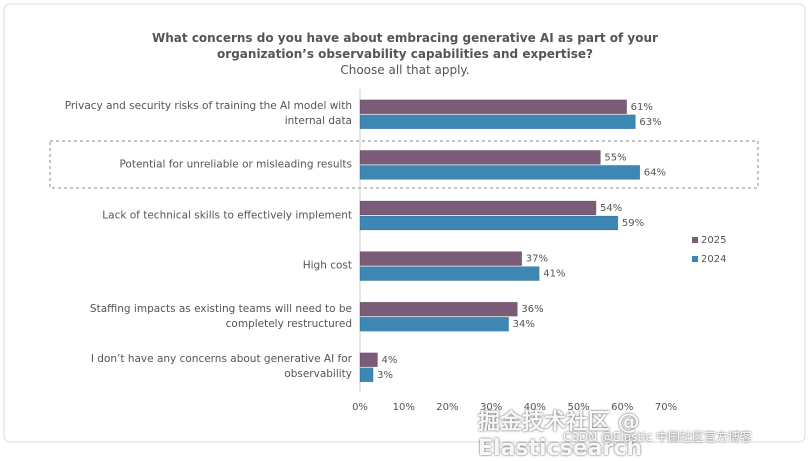 The width and height of the screenshot is (810, 461). What do you see at coordinates (650, 122) in the screenshot?
I see `value-label: 63%` at bounding box center [650, 122].